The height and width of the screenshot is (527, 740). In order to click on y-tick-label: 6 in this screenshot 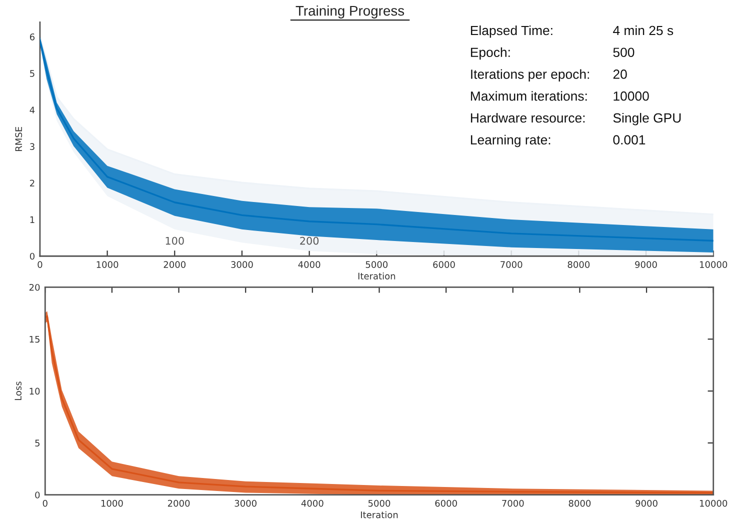, I will do `click(32, 36)`.